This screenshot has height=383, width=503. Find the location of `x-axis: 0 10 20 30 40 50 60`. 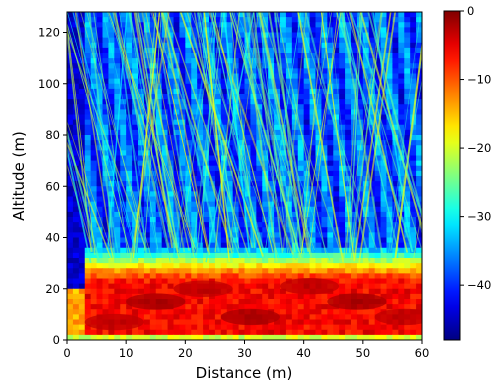

x-axis: 0 10 20 30 40 50 60 is located at coordinates (246, 350).